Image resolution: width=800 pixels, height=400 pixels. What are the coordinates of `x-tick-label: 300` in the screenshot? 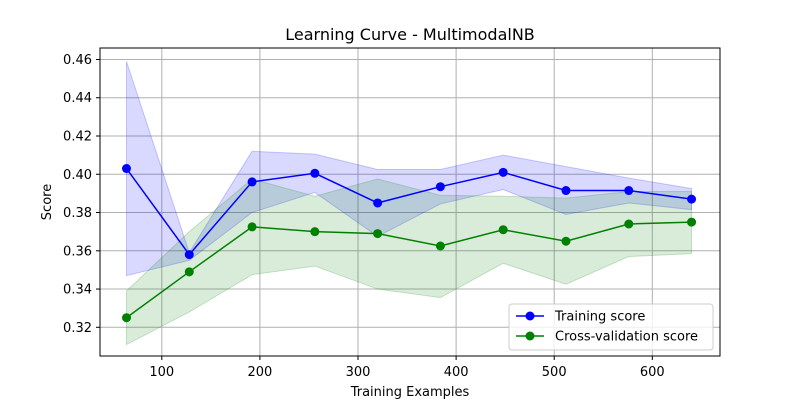 It's located at (358, 372).